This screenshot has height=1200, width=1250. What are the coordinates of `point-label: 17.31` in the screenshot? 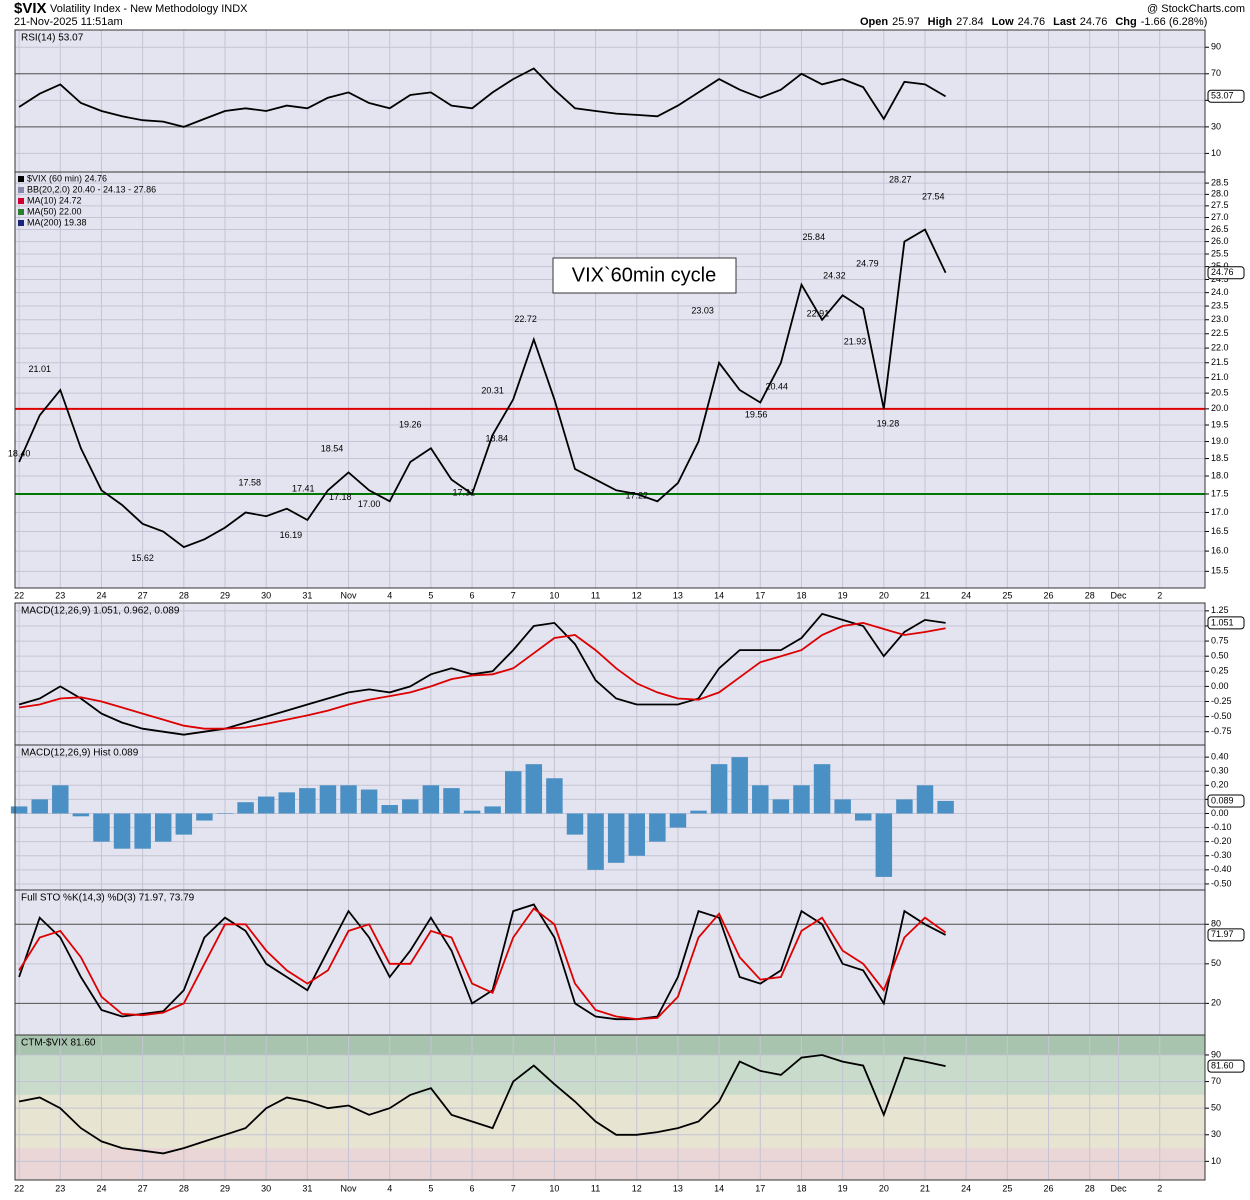 It's located at (464, 492).